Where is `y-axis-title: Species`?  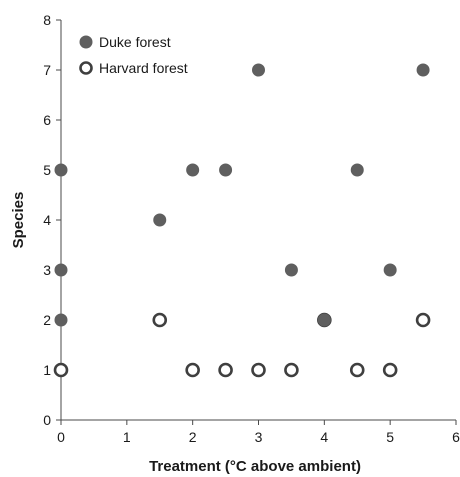
y-axis-title: Species is located at coordinates (18, 220).